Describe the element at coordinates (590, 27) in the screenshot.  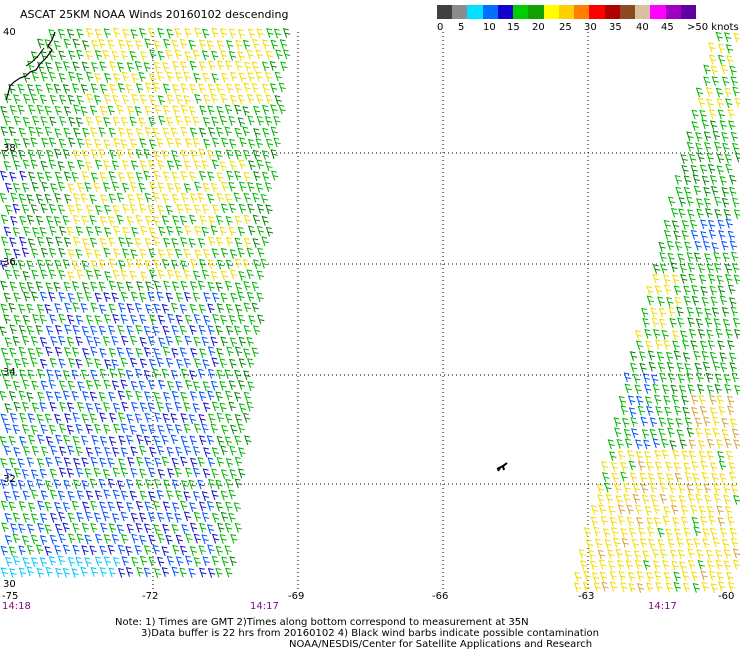
I see `colorbar-label: 30` at that location.